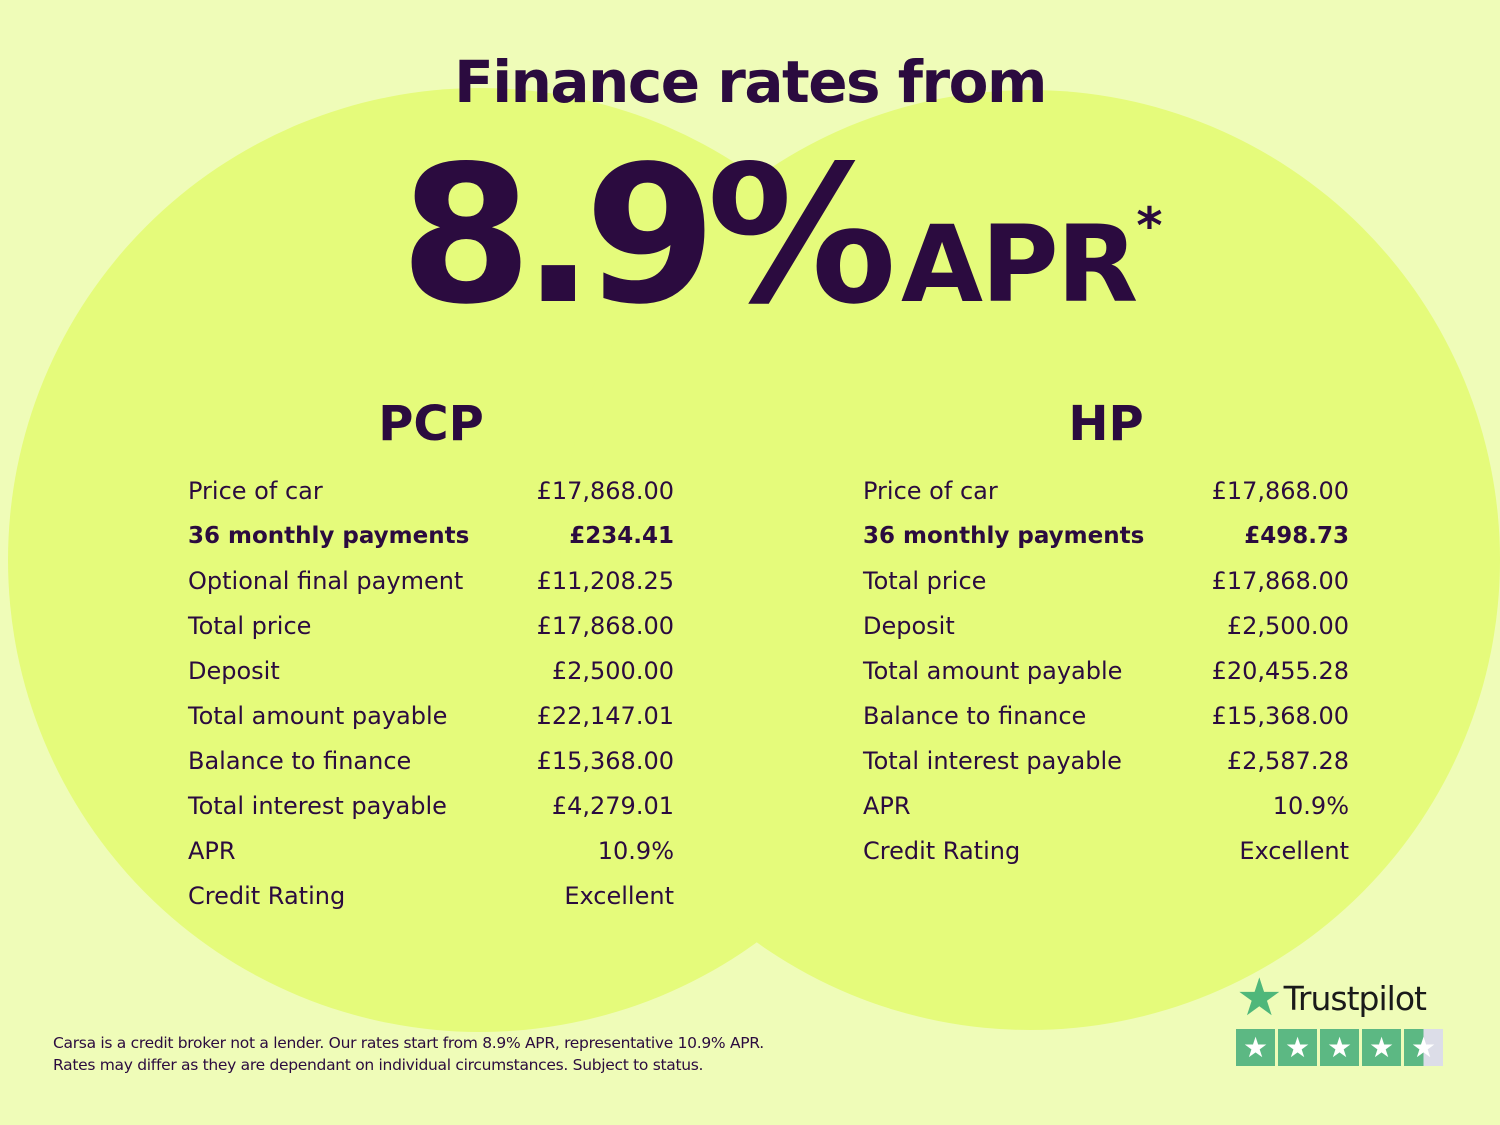 The height and width of the screenshot is (1125, 1500). I want to click on pcp-row: Credit Rating Excellent, so click(431, 889).